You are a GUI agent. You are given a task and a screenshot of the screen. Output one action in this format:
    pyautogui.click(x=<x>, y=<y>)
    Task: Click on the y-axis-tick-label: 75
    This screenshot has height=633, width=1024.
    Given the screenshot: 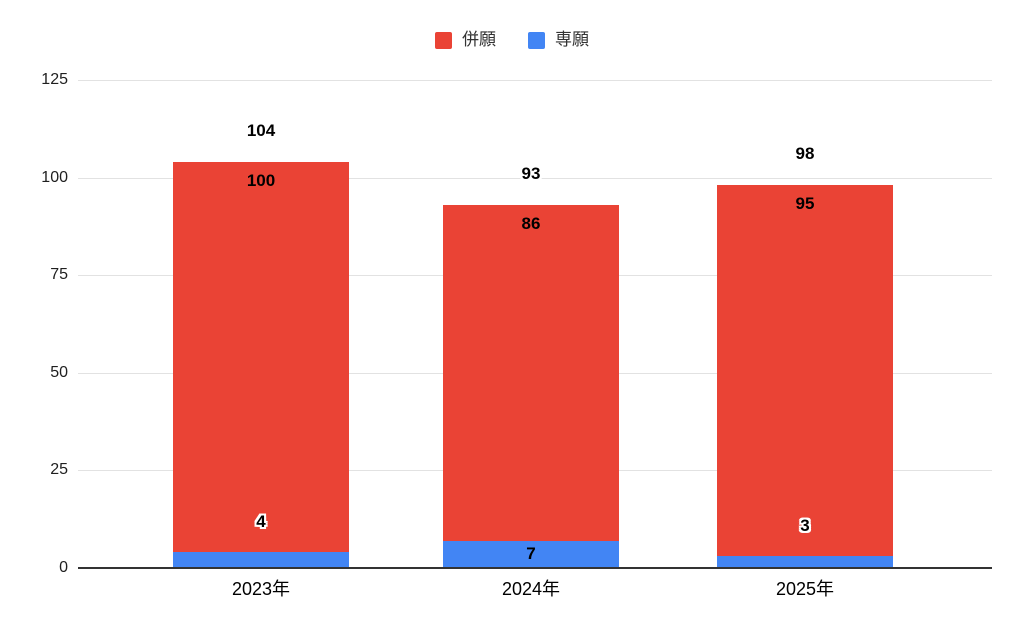 What is the action you would take?
    pyautogui.click(x=59, y=275)
    